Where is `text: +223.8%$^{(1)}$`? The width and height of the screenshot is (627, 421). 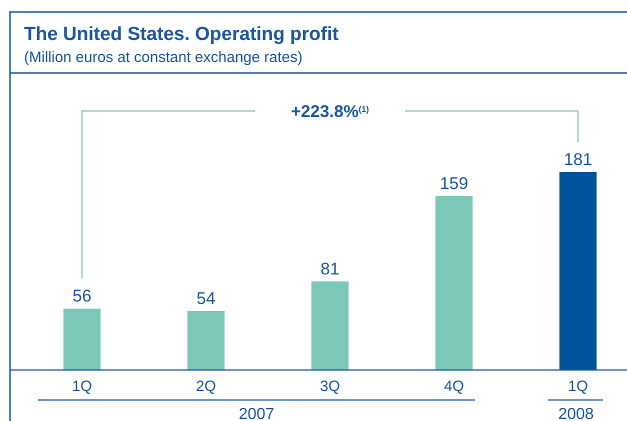 text: +223.8%$^{(1)}$ is located at coordinates (330, 111).